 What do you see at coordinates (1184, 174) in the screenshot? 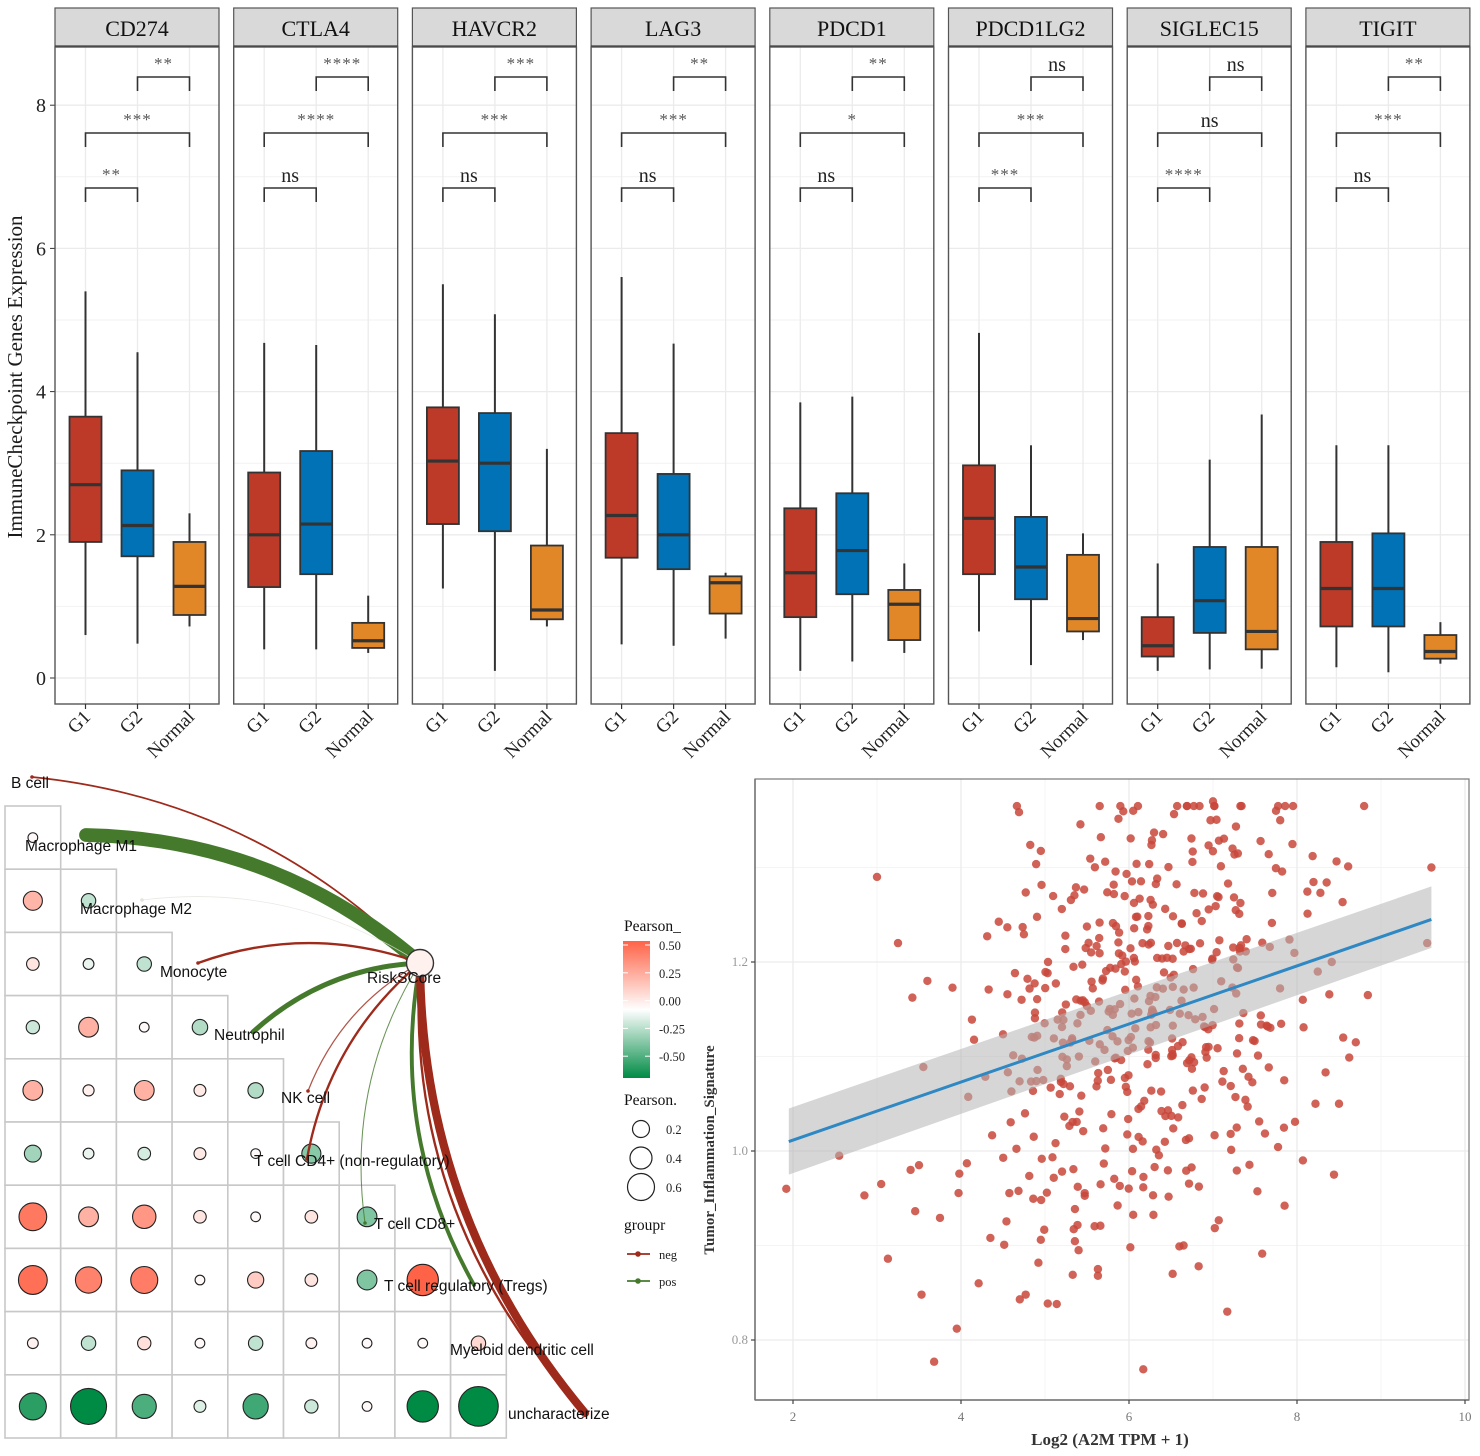
I see `significance-label: ****` at bounding box center [1184, 174].